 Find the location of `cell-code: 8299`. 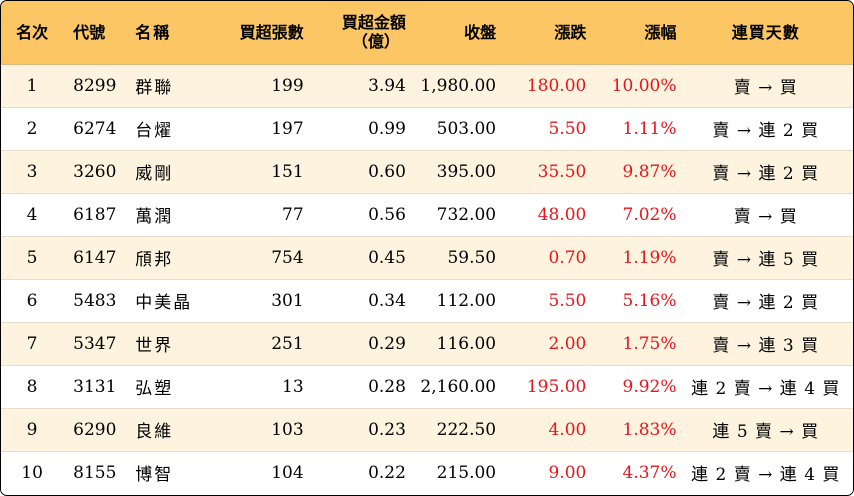

cell-code: 8299 is located at coordinates (96, 86).